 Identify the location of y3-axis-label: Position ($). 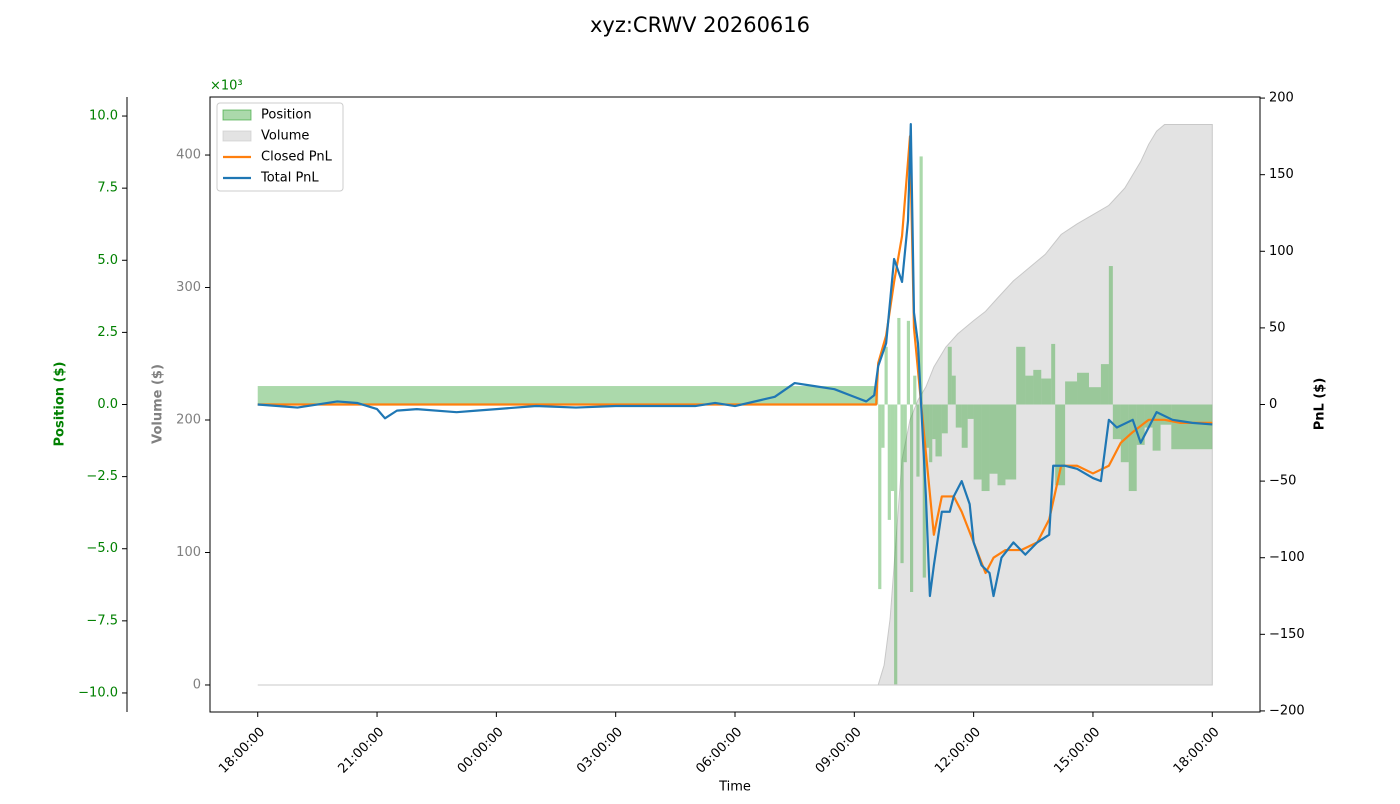
(60, 404).